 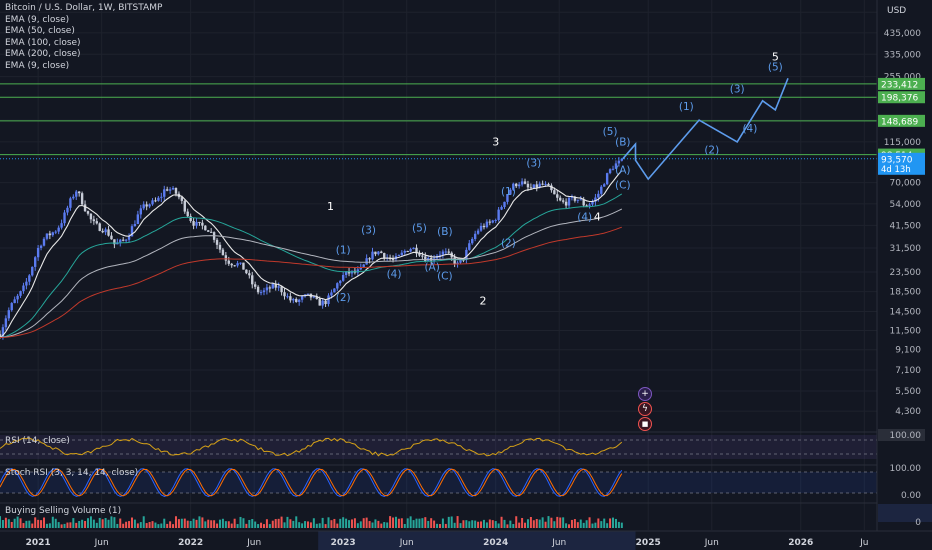 I want to click on y-tick-label-16: 5,500, so click(x=908, y=392).